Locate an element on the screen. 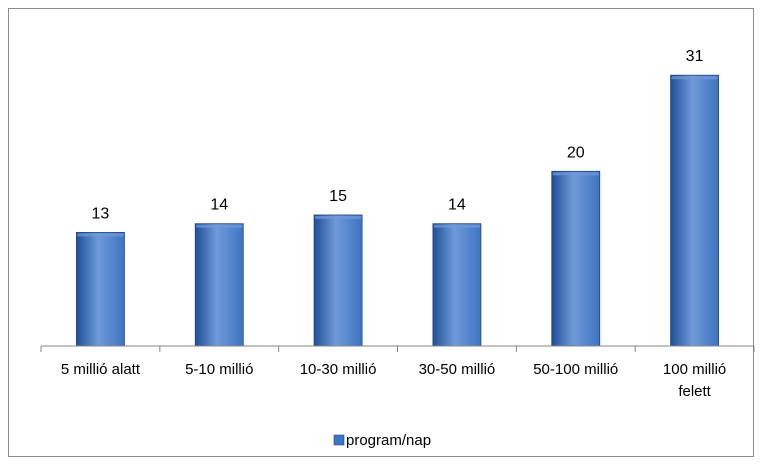 This screenshot has height=466, width=764. legend-swatch is located at coordinates (339, 440).